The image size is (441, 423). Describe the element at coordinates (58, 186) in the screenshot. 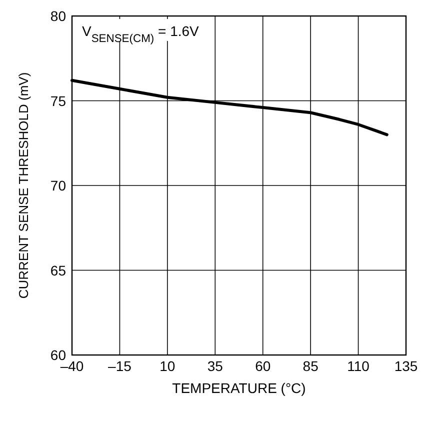

I see `y-tick-label: 70` at that location.